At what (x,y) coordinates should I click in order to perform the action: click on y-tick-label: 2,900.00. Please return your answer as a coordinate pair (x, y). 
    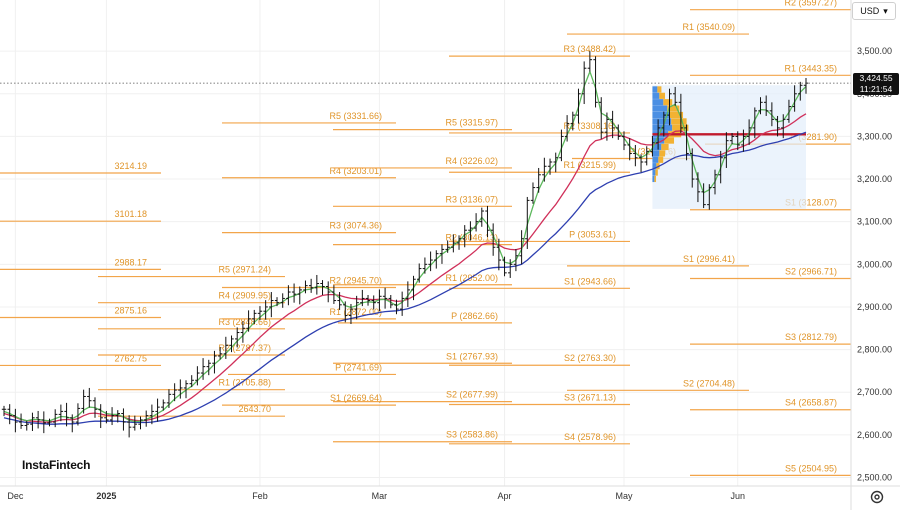
    Looking at the image, I should click on (874, 307).